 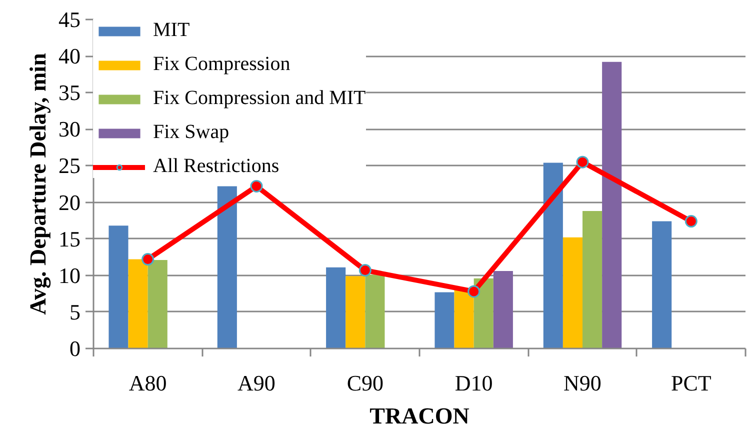 I want to click on legend-label: Fix Compression and MIT, so click(x=259, y=98).